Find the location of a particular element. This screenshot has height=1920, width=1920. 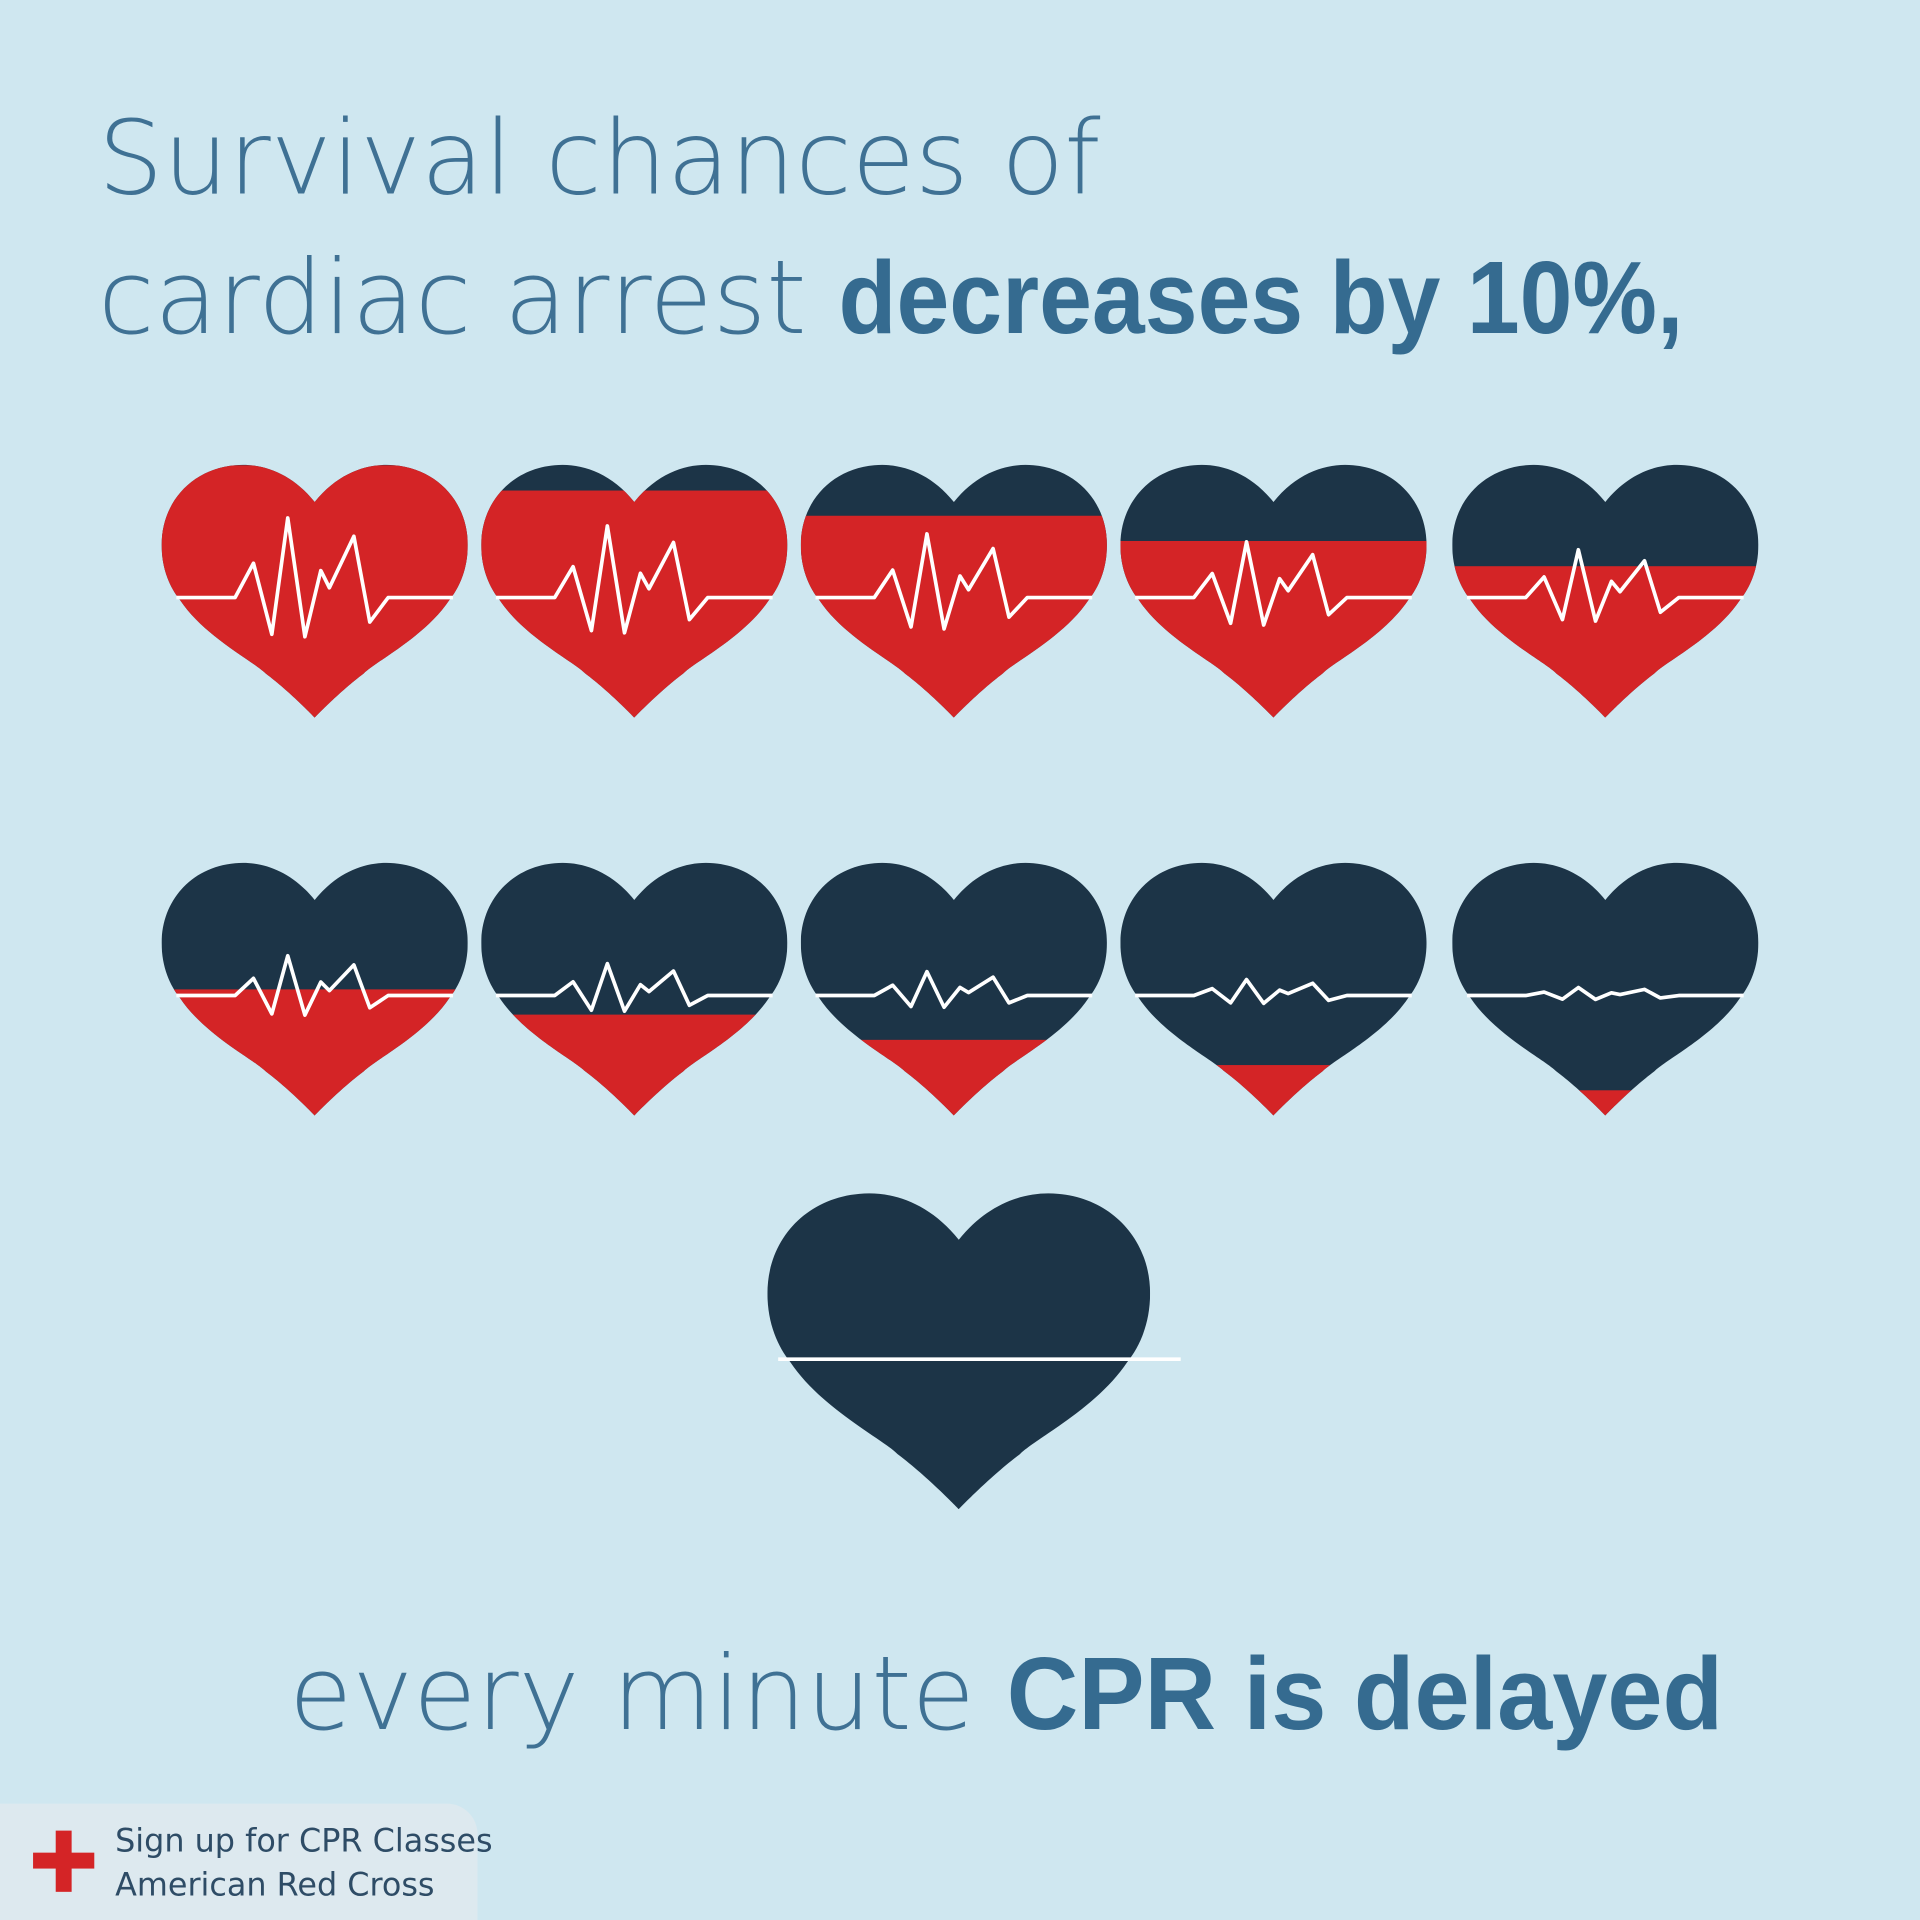

title-text: cardiac arrest is located at coordinates (452, 298).